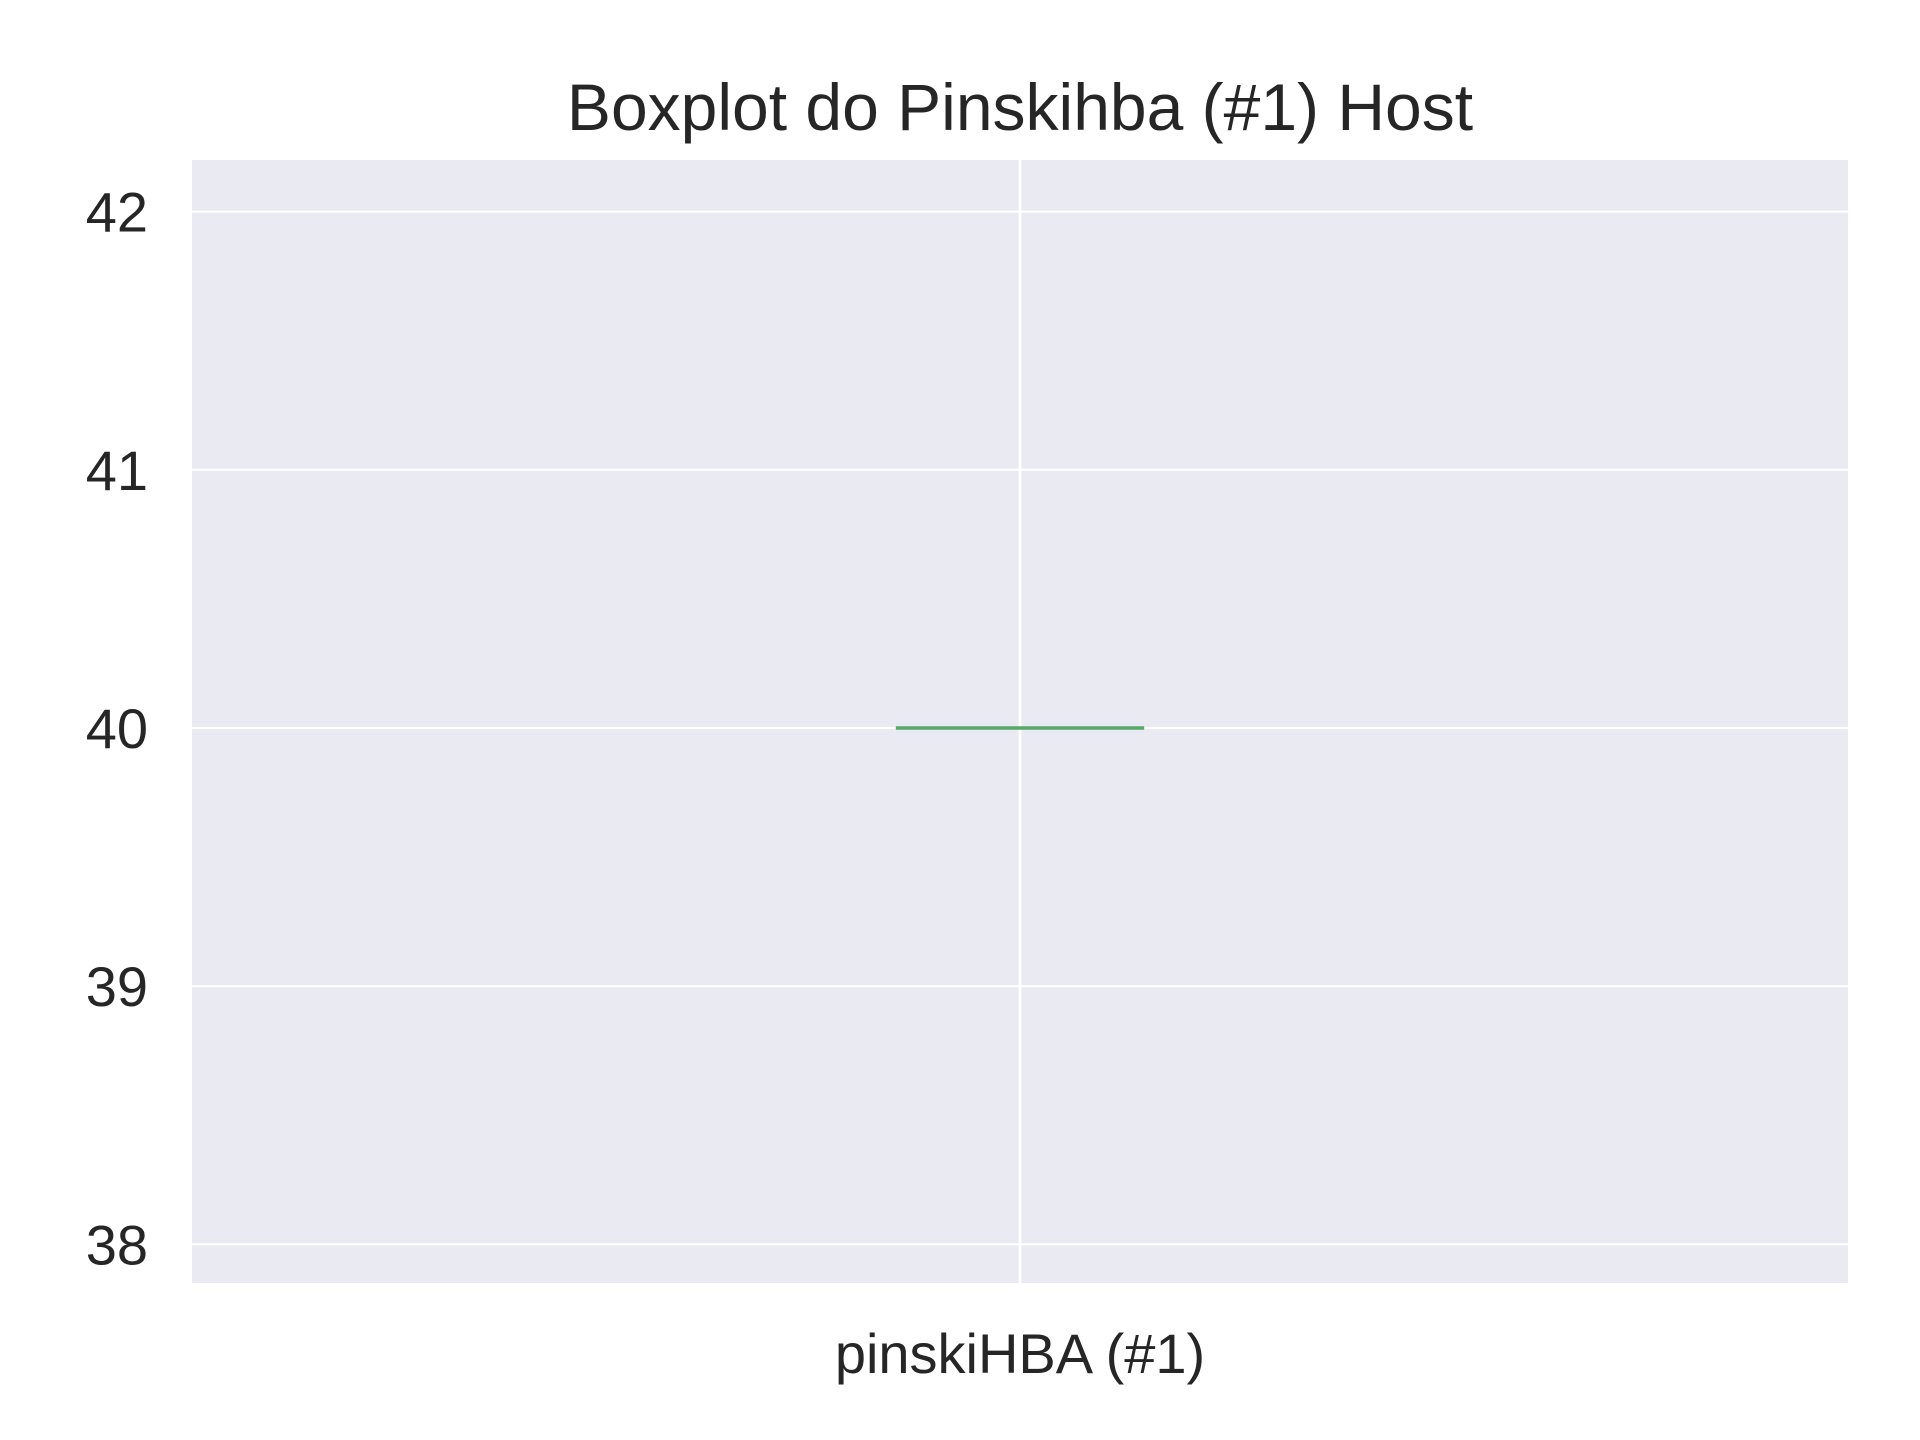 The width and height of the screenshot is (1920, 1440). I want to click on x-tick-labels: pinskiHBA (#1), so click(1020, 1353).